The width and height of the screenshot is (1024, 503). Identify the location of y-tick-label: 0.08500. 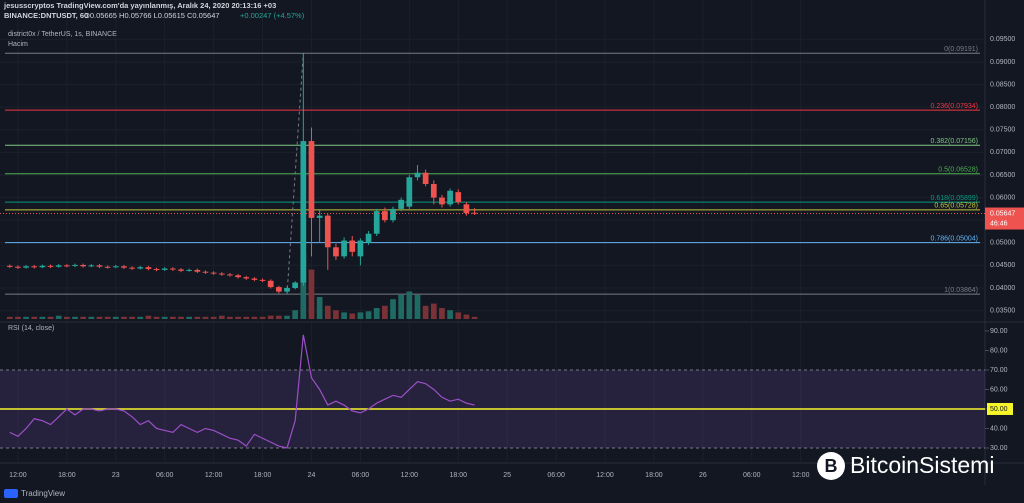
(1002, 84).